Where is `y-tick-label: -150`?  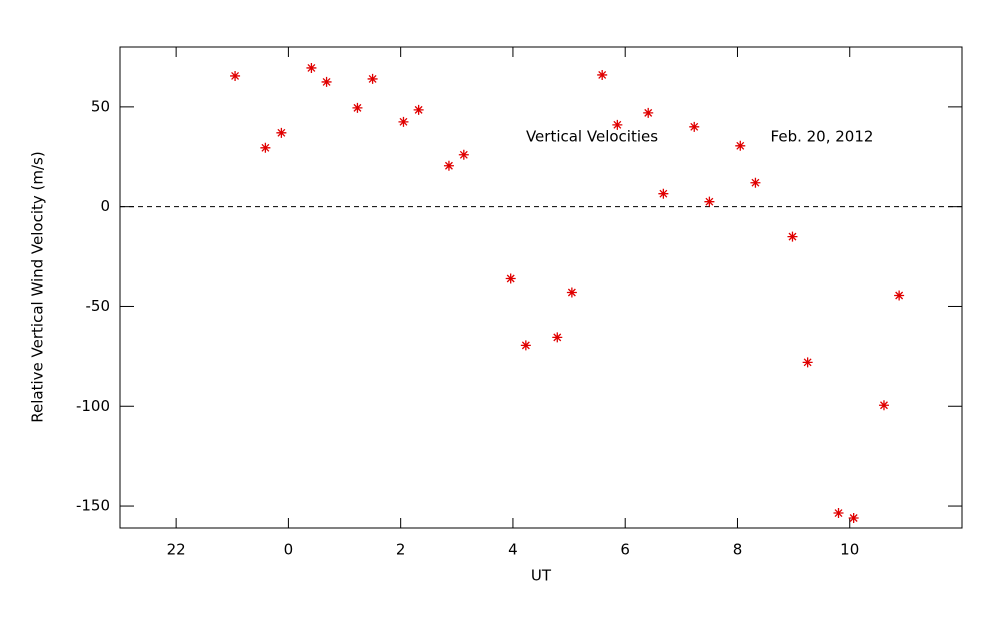 y-tick-label: -150 is located at coordinates (93, 506).